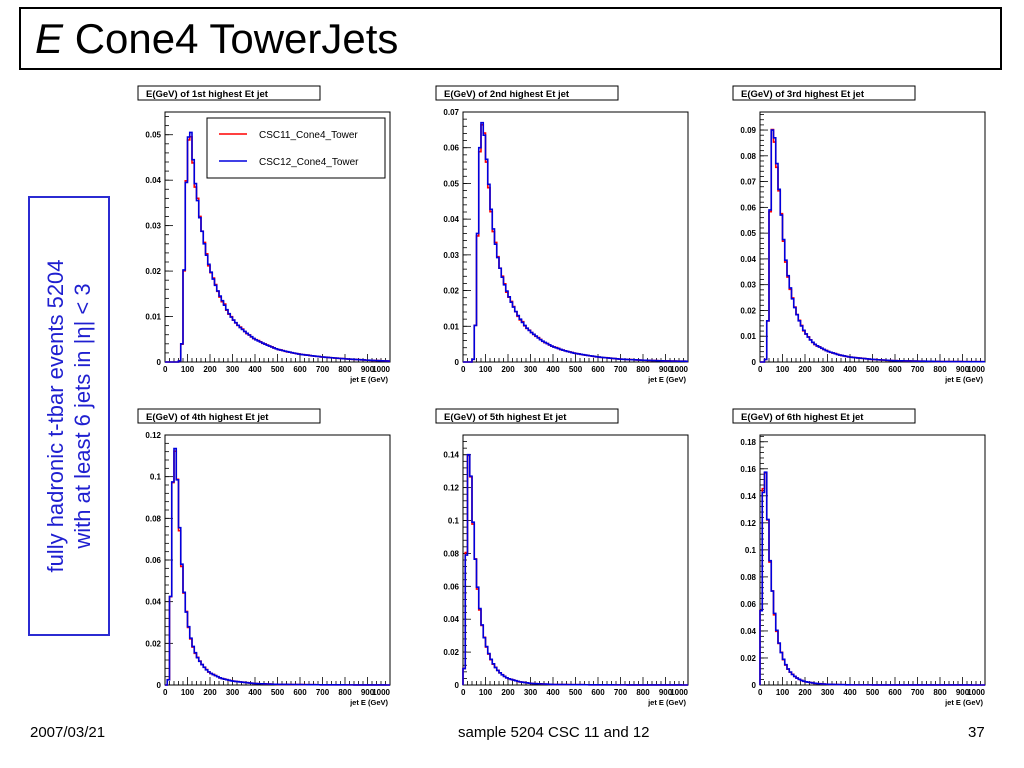  Describe the element at coordinates (236, 38) in the screenshot. I see `title-text: Cone4 TowerJets` at that location.